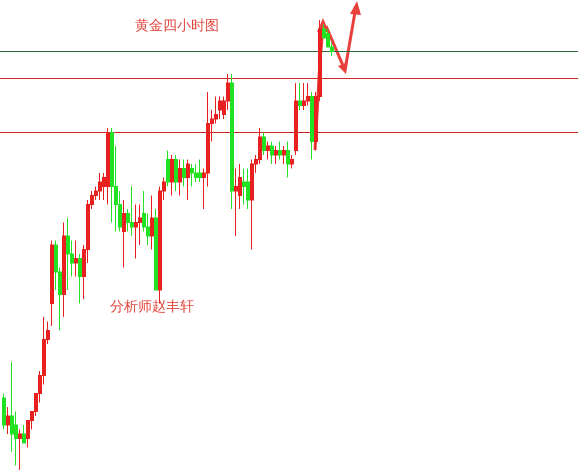 The width and height of the screenshot is (578, 473). I want to click on annotation: 分析师赵丰轩, so click(152, 307).